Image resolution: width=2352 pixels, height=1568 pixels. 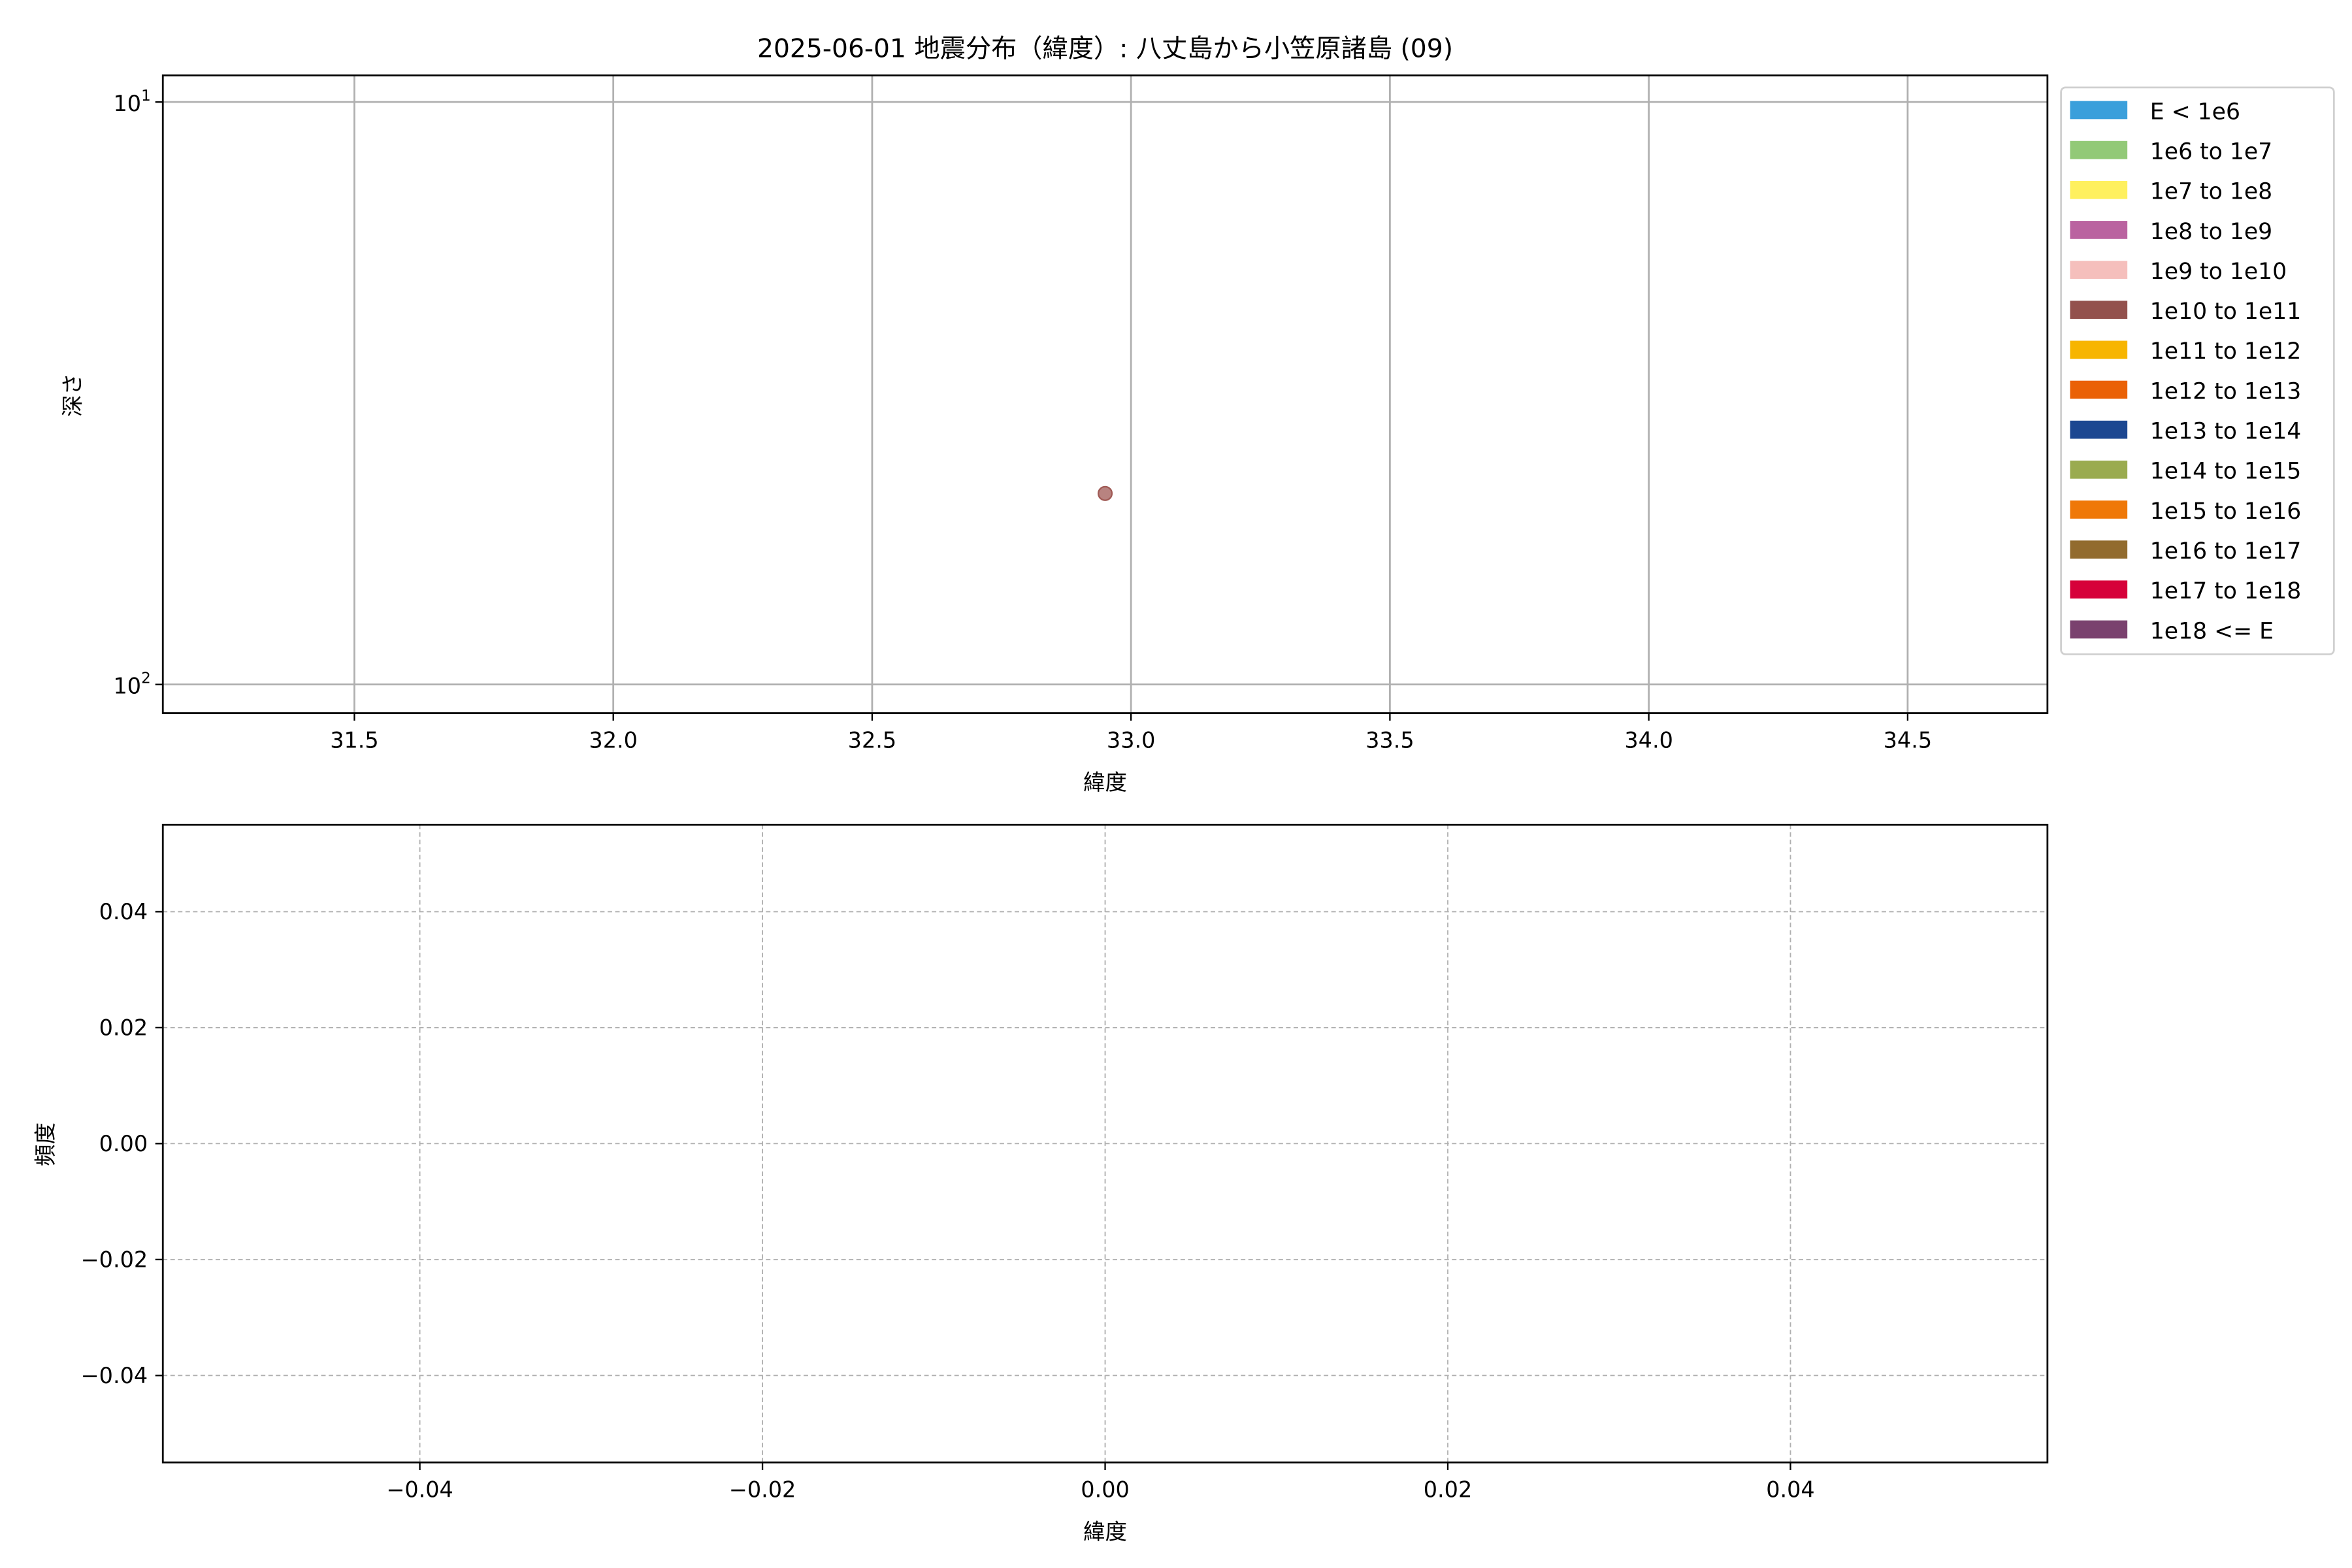 I want to click on y-tick-label: 0.04, so click(x=123, y=911).